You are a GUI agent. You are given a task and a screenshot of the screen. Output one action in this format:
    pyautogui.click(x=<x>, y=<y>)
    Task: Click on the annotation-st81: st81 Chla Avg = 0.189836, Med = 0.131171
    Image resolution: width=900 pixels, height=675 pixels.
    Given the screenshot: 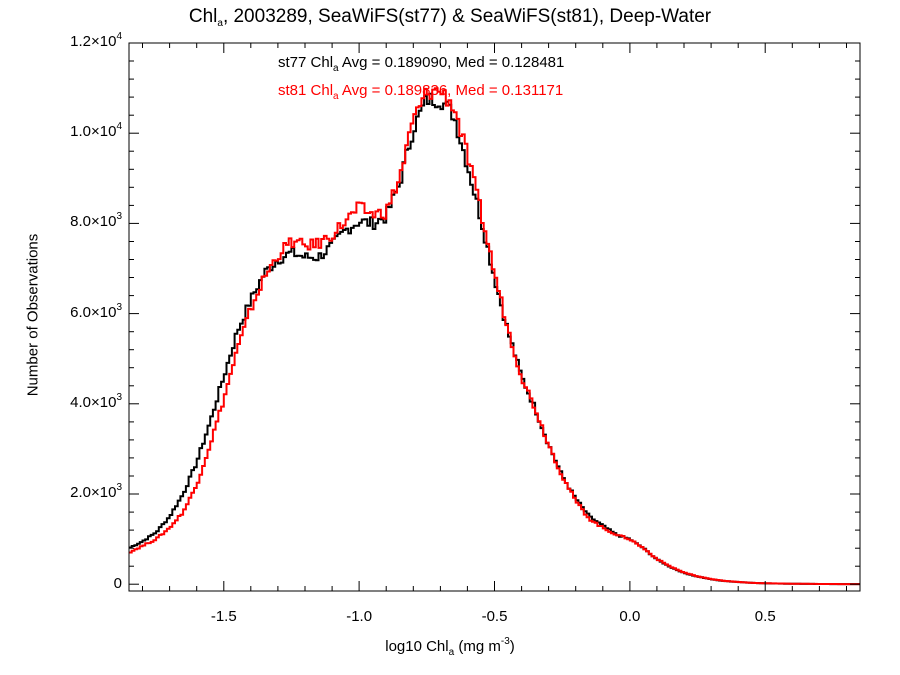 What is the action you would take?
    pyautogui.click(x=420, y=92)
    